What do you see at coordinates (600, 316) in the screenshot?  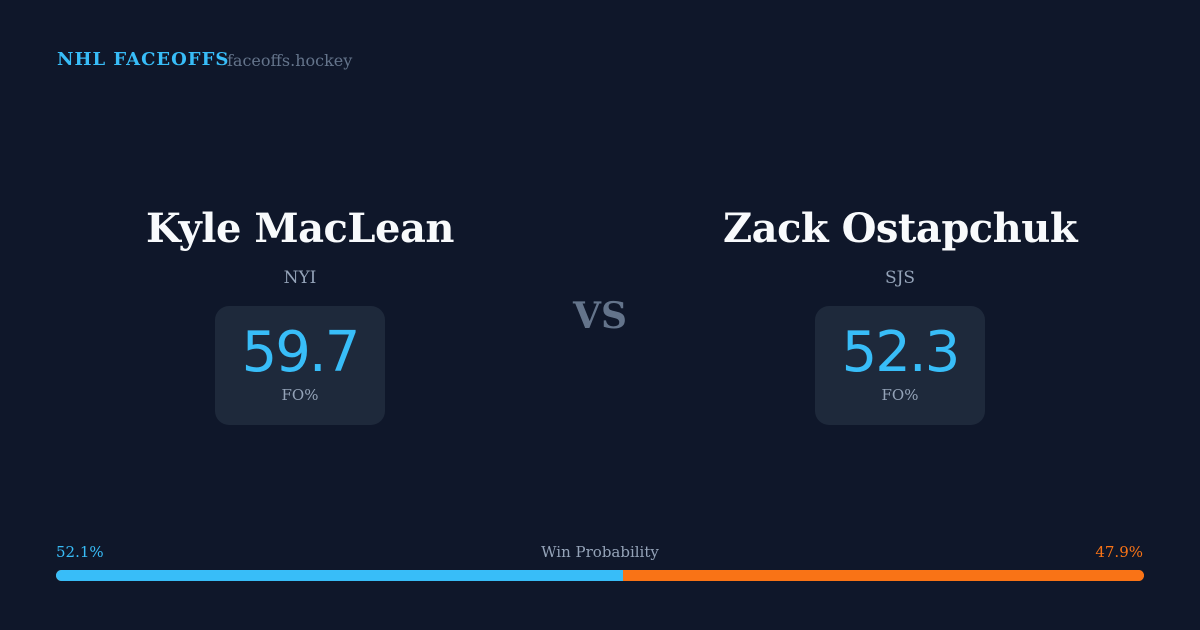 I see `vs-label: VS` at bounding box center [600, 316].